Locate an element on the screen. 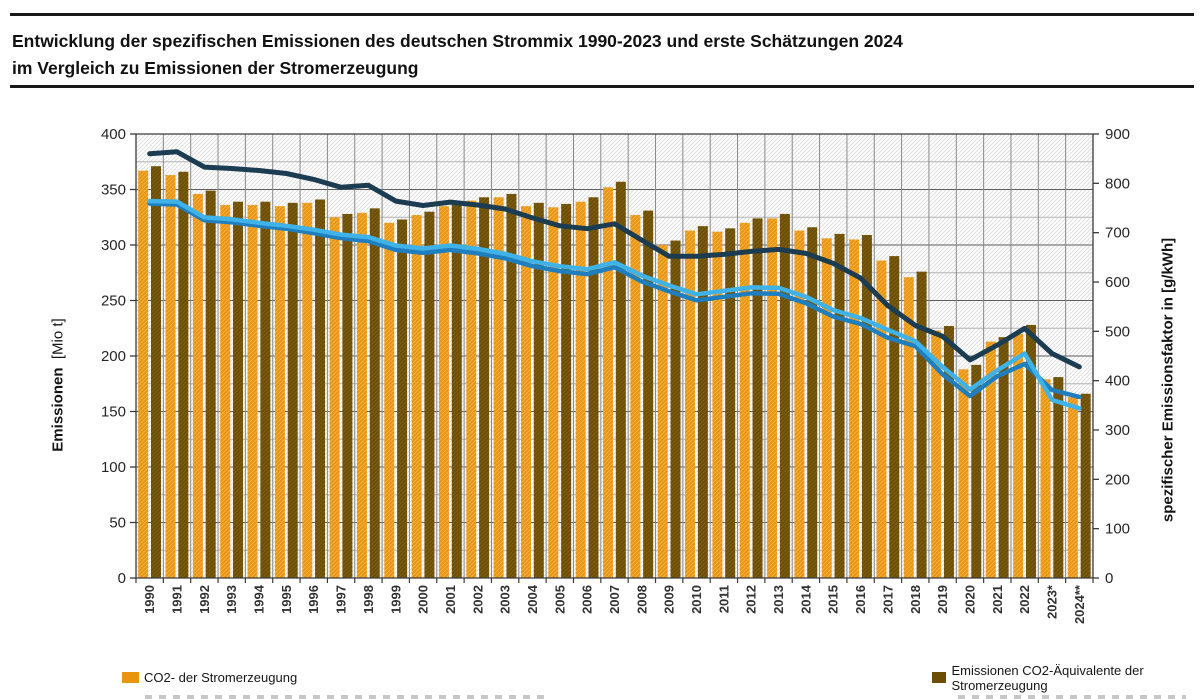 This screenshot has height=699, width=1200. bar-co2-2021 is located at coordinates (990, 459).